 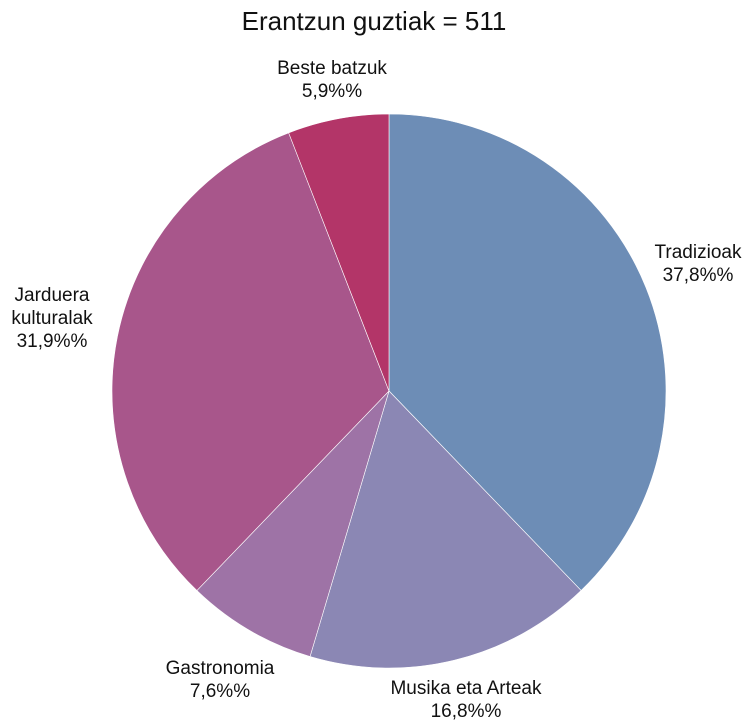 What do you see at coordinates (52, 318) in the screenshot?
I see `slice-label-jarduera-kulturalak: Jarduera kulturalak 31,9%%` at bounding box center [52, 318].